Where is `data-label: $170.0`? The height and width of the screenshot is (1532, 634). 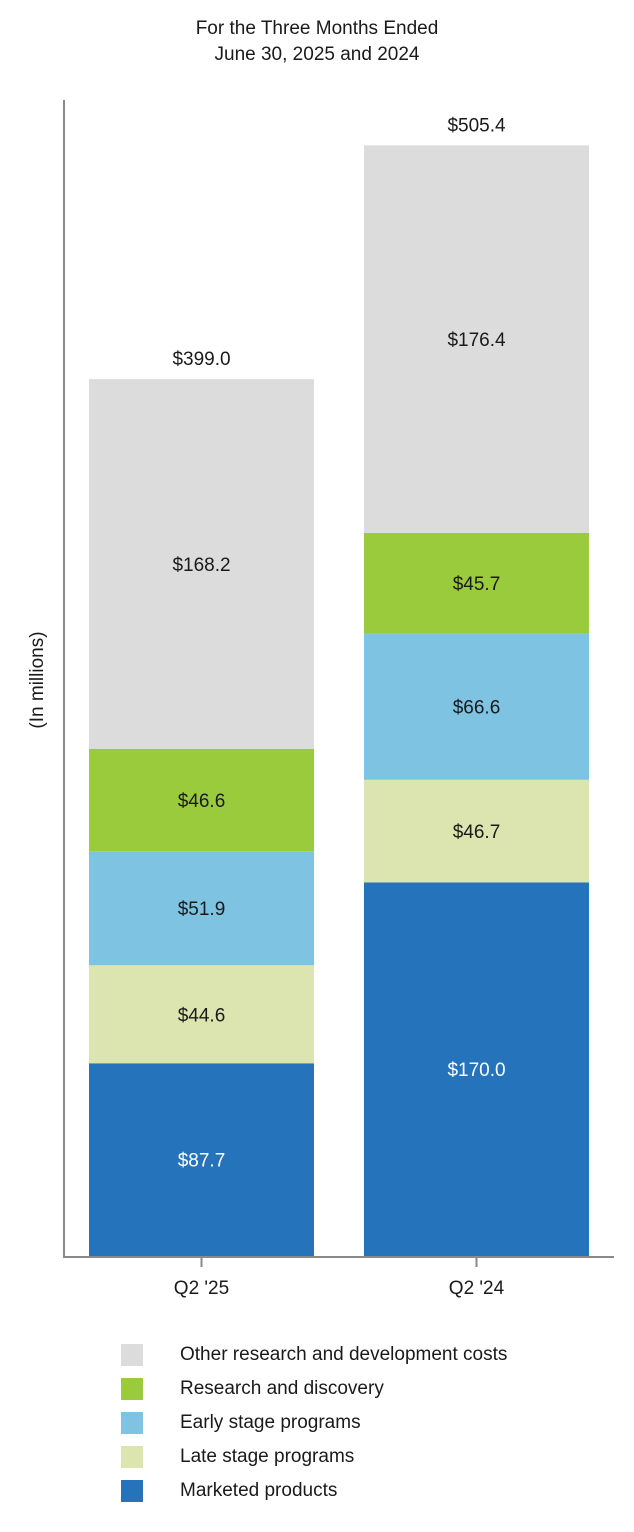
data-label: $170.0 is located at coordinates (476, 1070).